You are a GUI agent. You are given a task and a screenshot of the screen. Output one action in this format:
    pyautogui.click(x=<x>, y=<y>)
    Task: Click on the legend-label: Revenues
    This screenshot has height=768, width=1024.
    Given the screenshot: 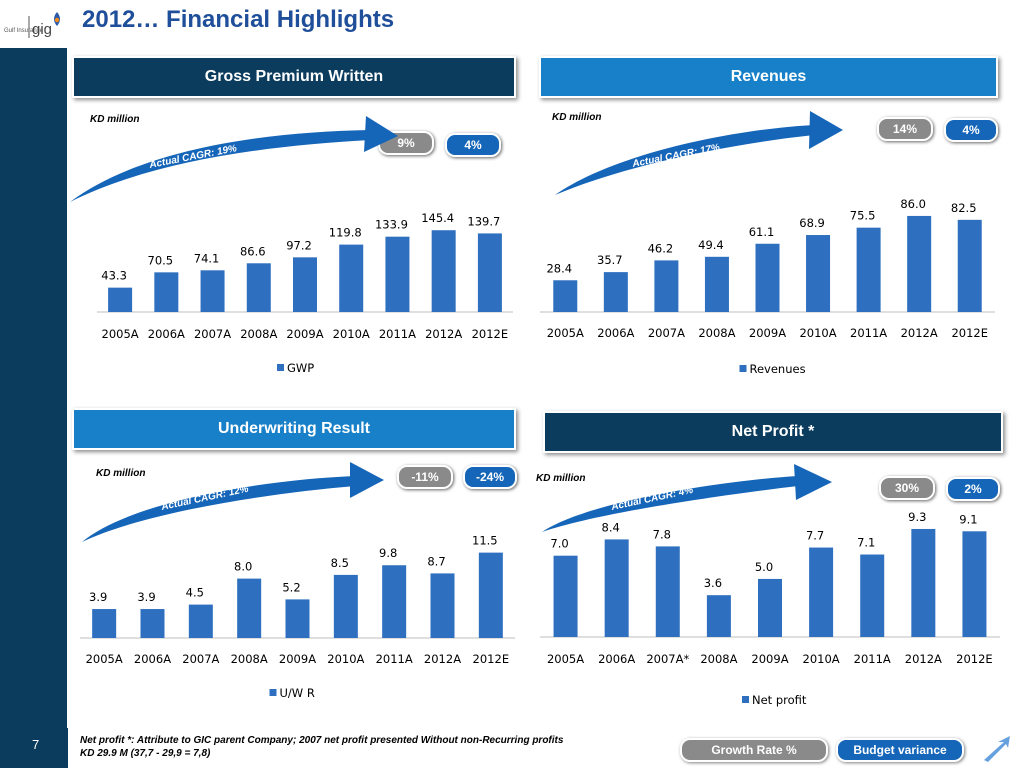 What is the action you would take?
    pyautogui.click(x=778, y=369)
    